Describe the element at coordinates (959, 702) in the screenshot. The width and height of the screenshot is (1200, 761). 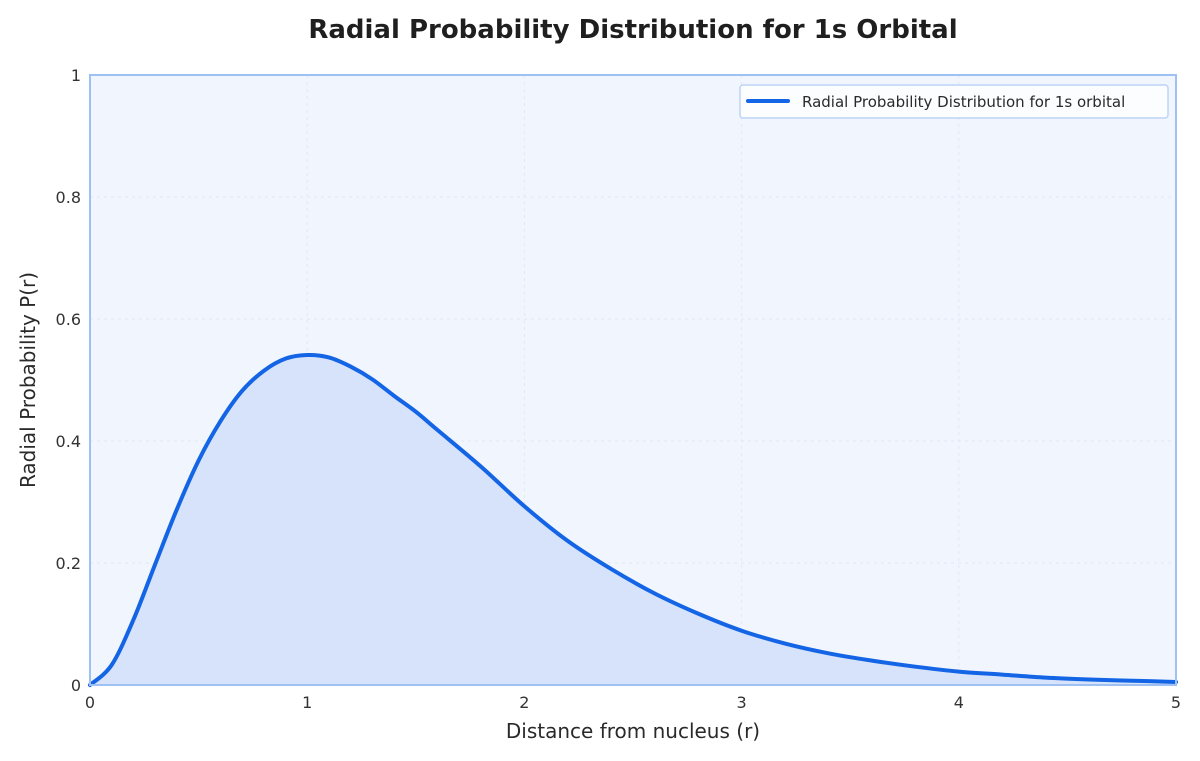
I see `x-tick-label: 4` at that location.